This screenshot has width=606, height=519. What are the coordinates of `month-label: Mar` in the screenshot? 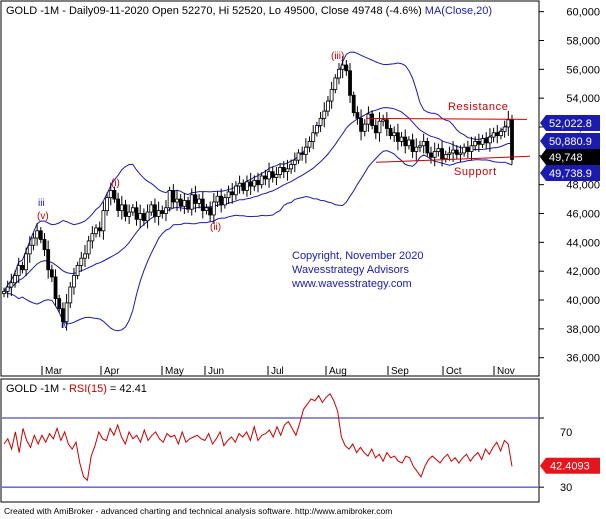 It's located at (54, 371).